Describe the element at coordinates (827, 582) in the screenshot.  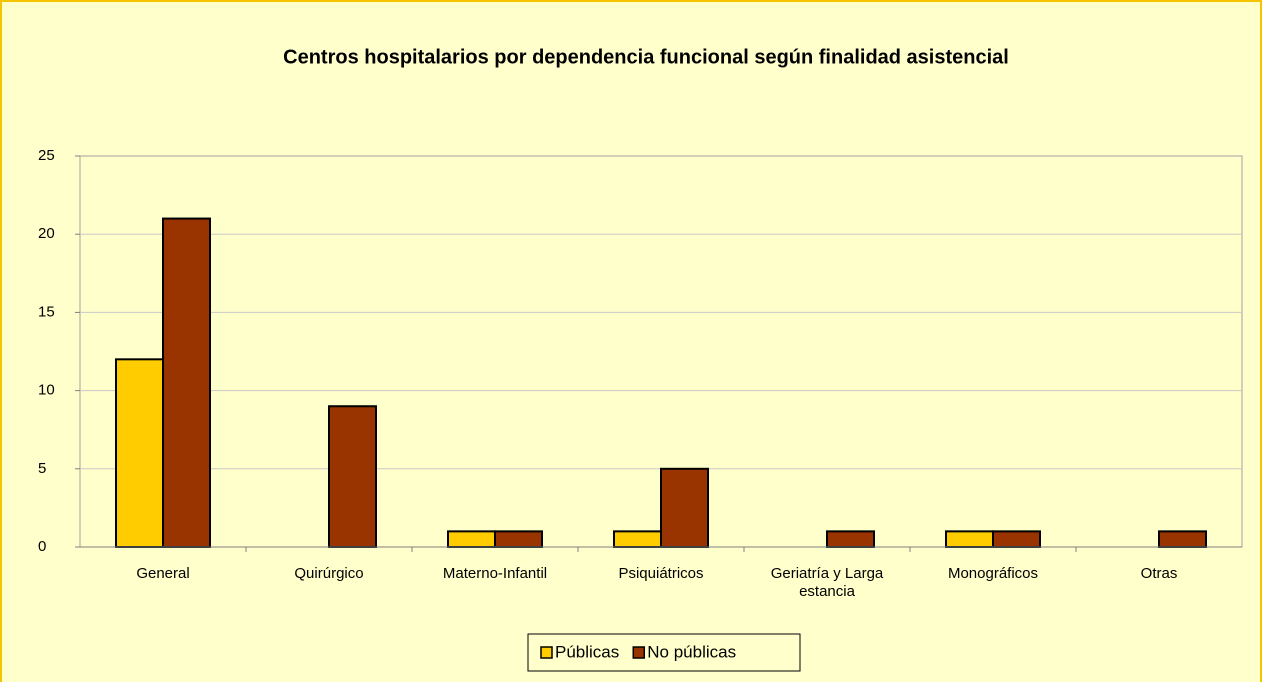
I see `x-tick-label: Geriatría y Larga estancia` at that location.